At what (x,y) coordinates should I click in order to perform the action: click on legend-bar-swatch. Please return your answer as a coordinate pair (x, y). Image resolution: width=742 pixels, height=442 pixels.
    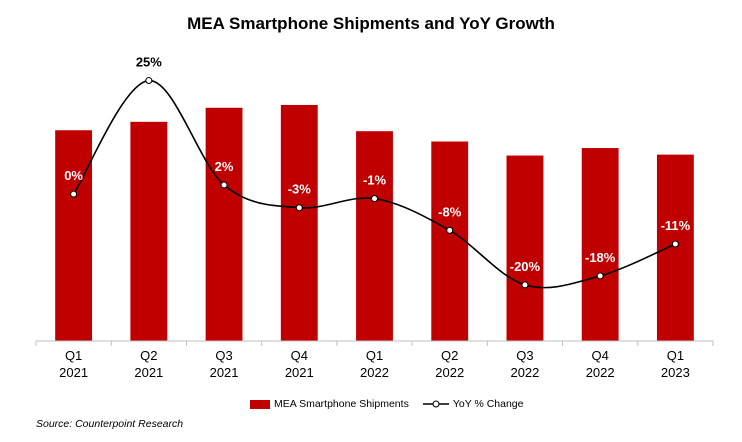
    Looking at the image, I should click on (260, 404).